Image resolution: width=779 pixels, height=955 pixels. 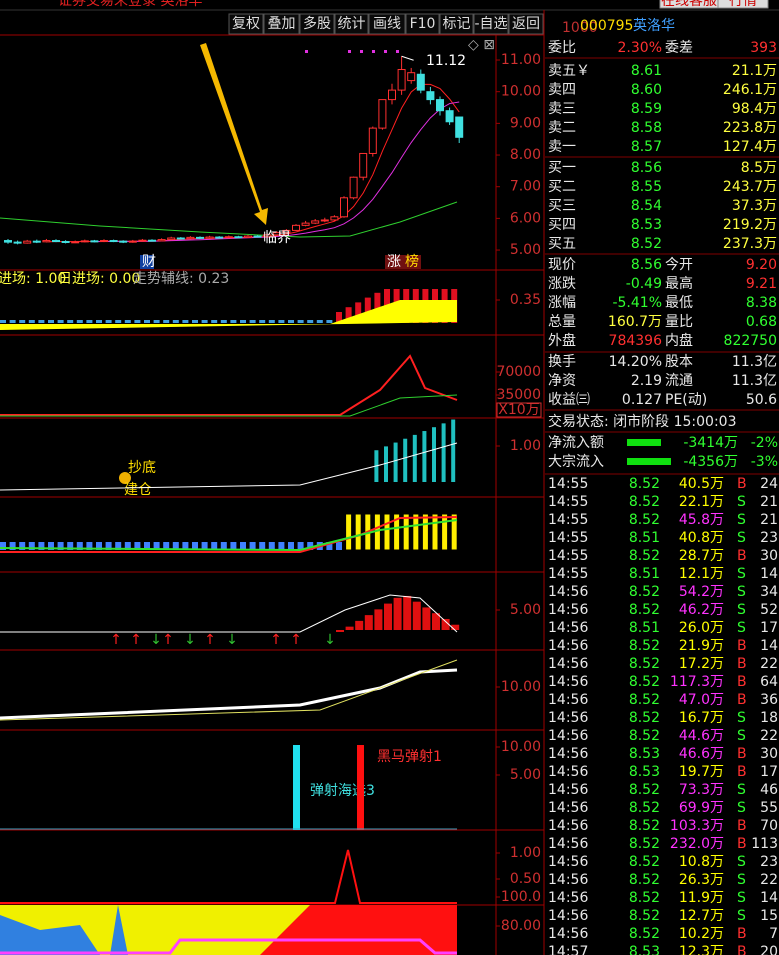 I want to click on quote-label: 涨幅, so click(x=562, y=303).